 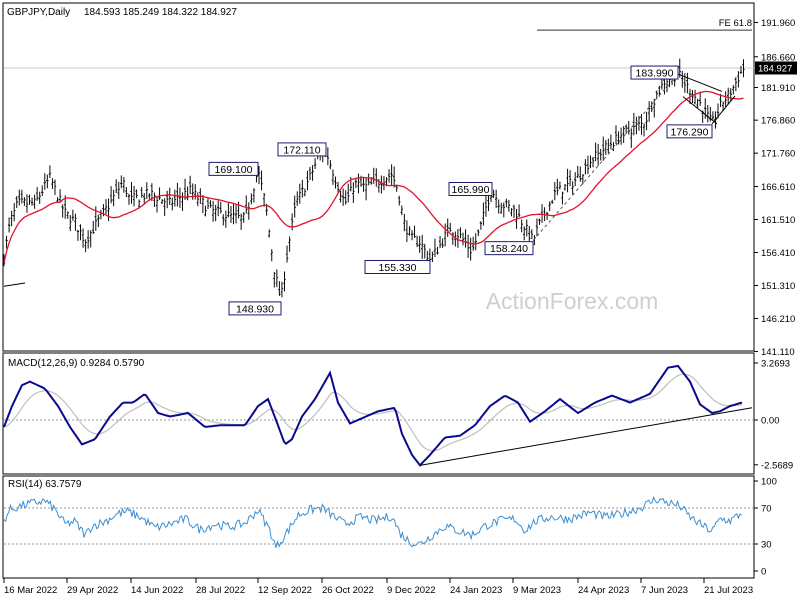 I want to click on channel-lower-line, so click(x=700, y=110).